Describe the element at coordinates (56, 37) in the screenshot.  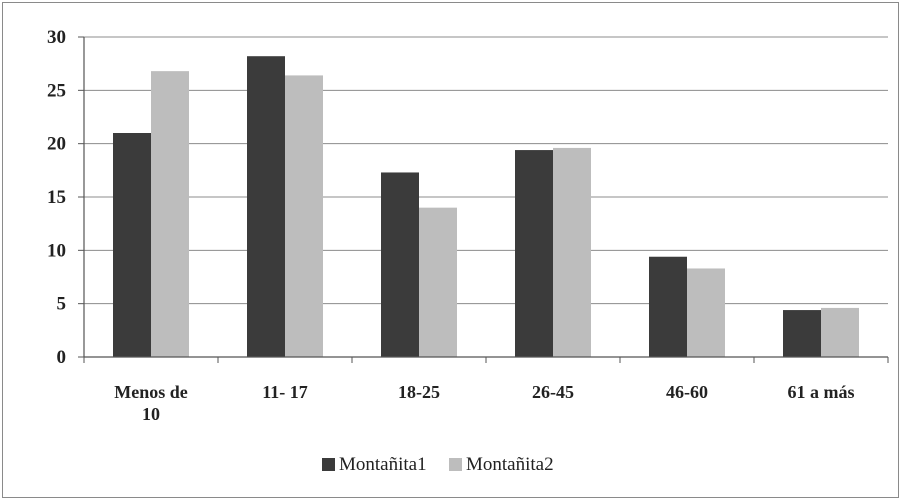
I see `y-tick-label: 30` at that location.